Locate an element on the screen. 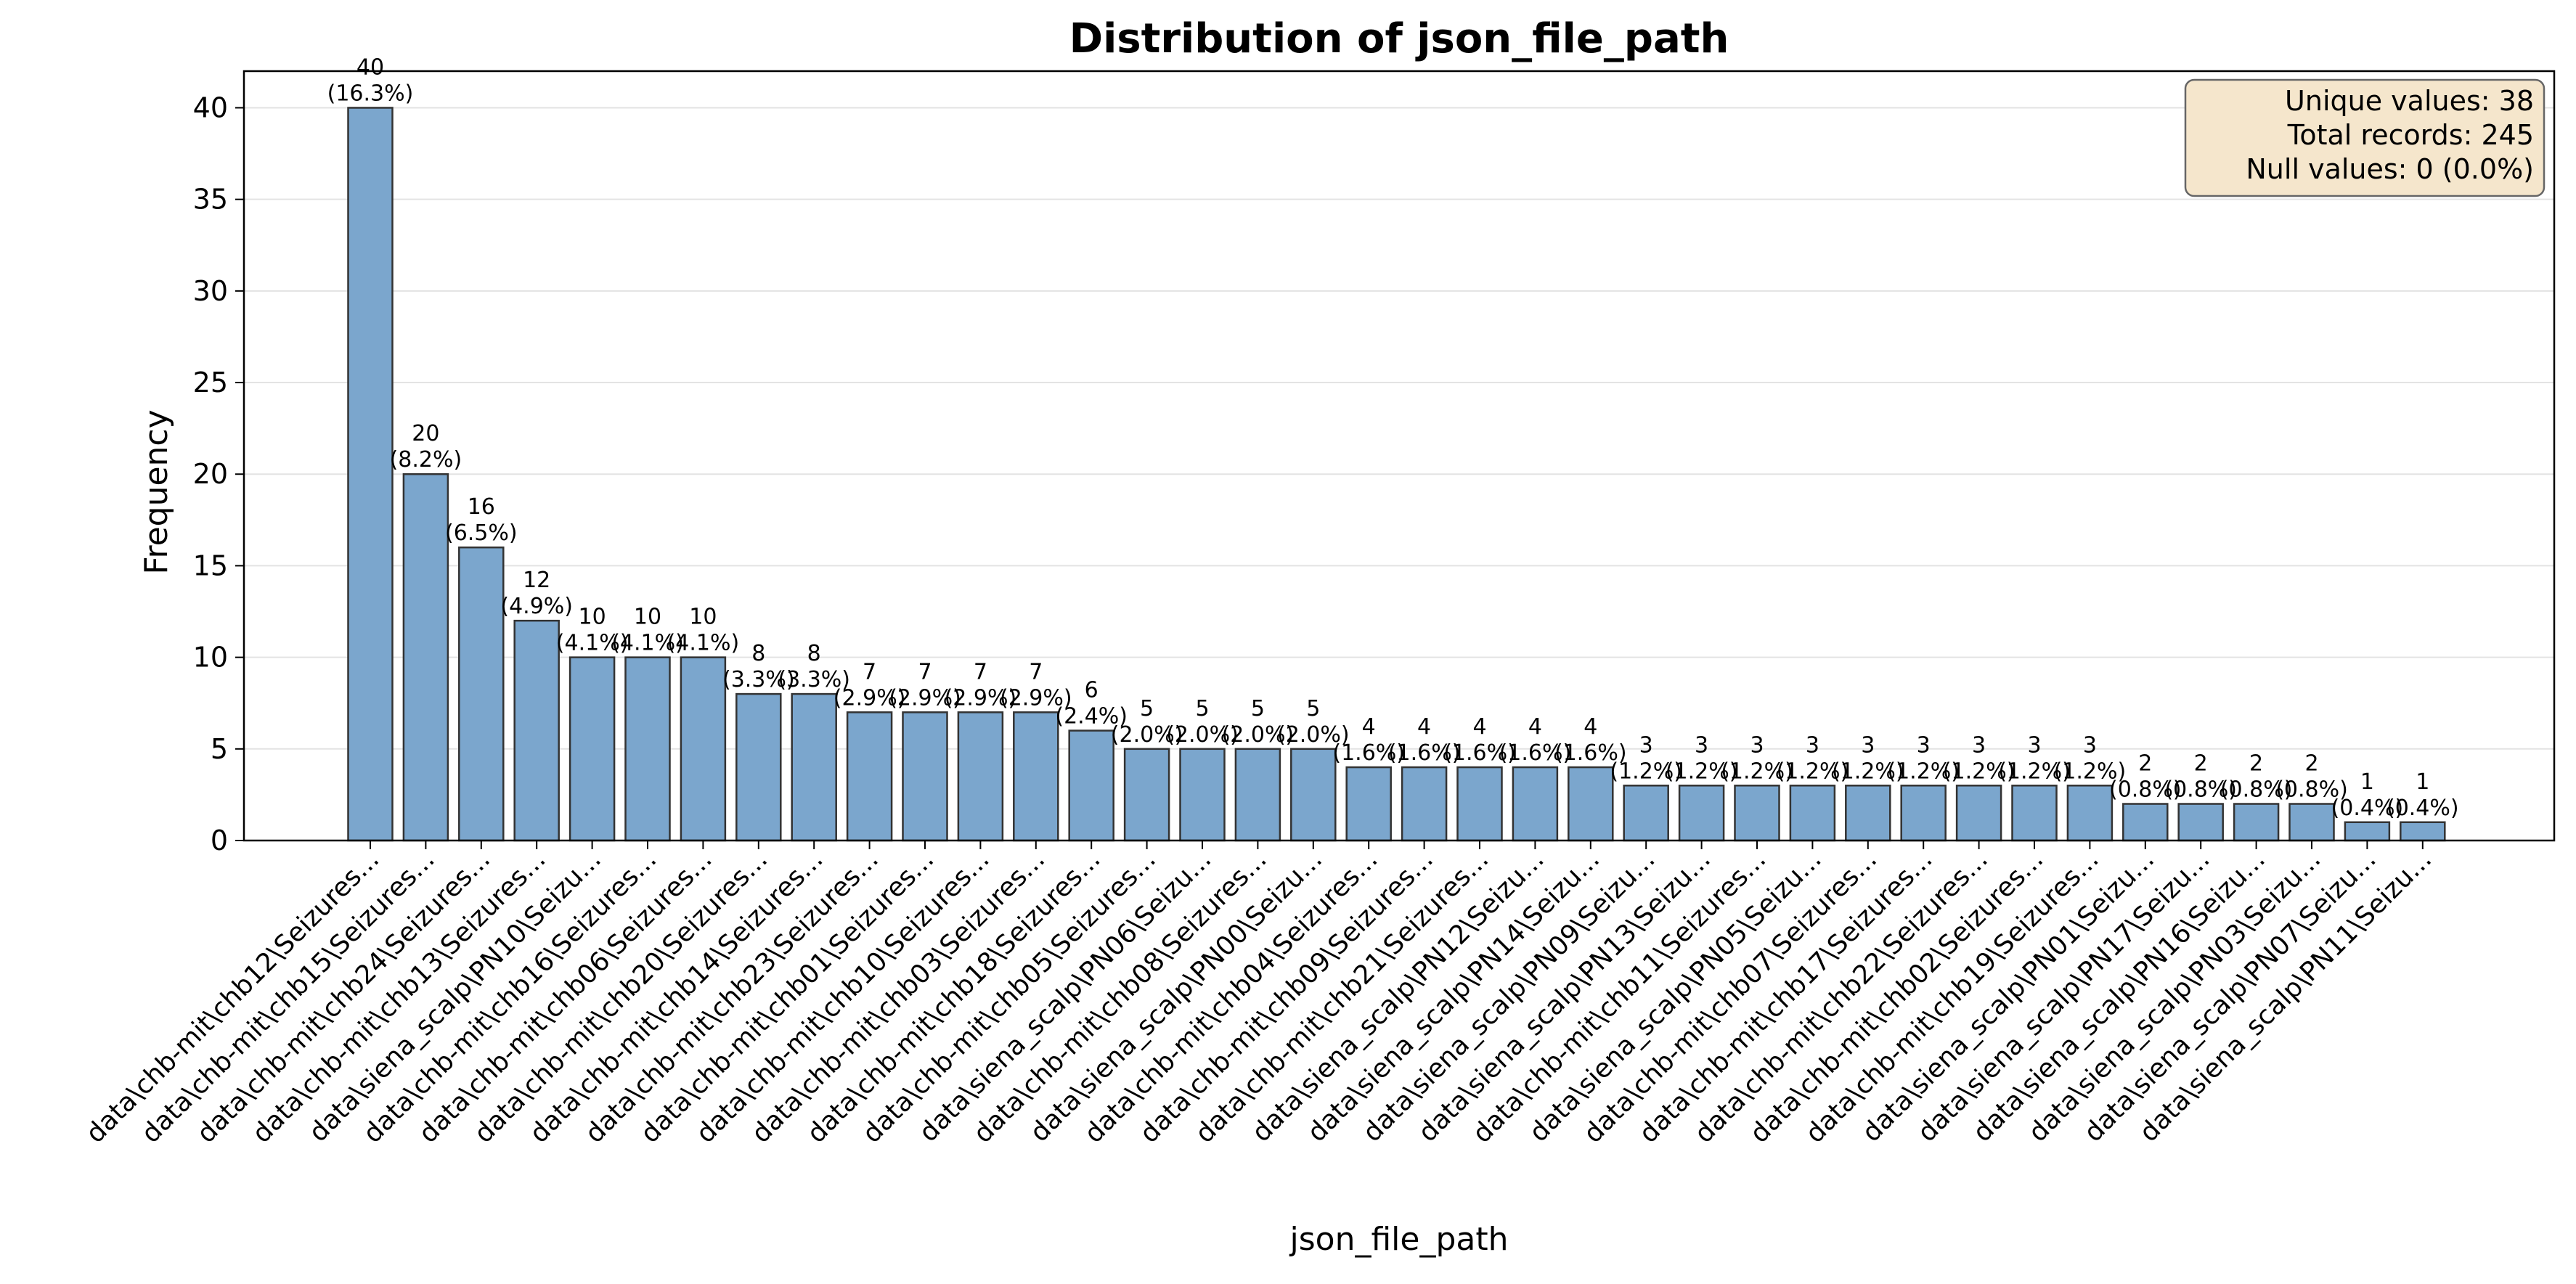 This screenshot has height=1284, width=2576. bar-value-label: 20 is located at coordinates (425, 433).